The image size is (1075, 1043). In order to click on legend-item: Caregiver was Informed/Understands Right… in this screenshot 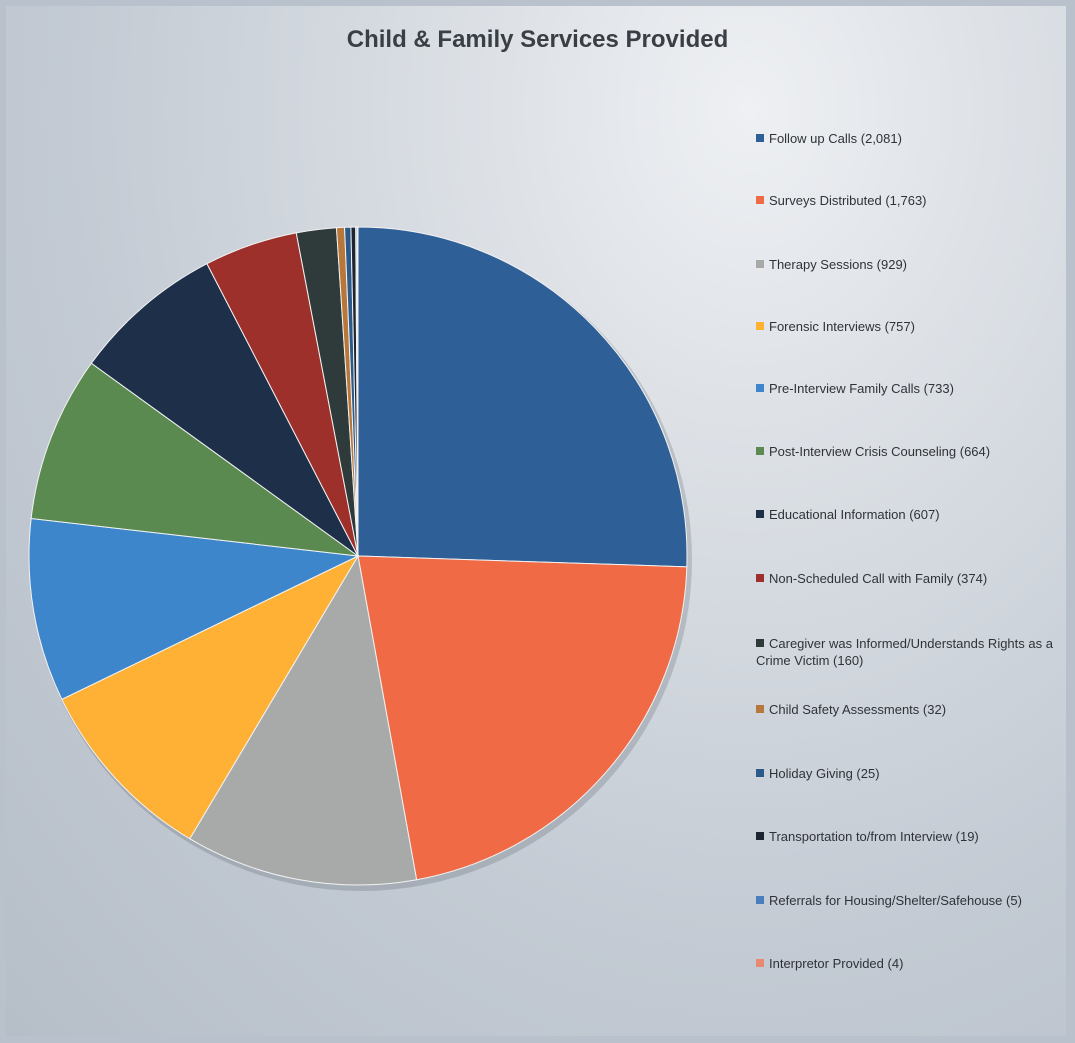, I will do `click(908, 652)`.